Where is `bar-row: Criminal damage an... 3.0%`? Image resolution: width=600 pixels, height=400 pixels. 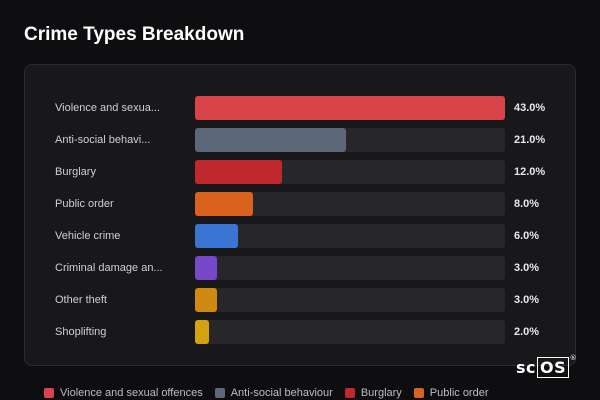 bar-row: Criminal damage an... 3.0% is located at coordinates (300, 268).